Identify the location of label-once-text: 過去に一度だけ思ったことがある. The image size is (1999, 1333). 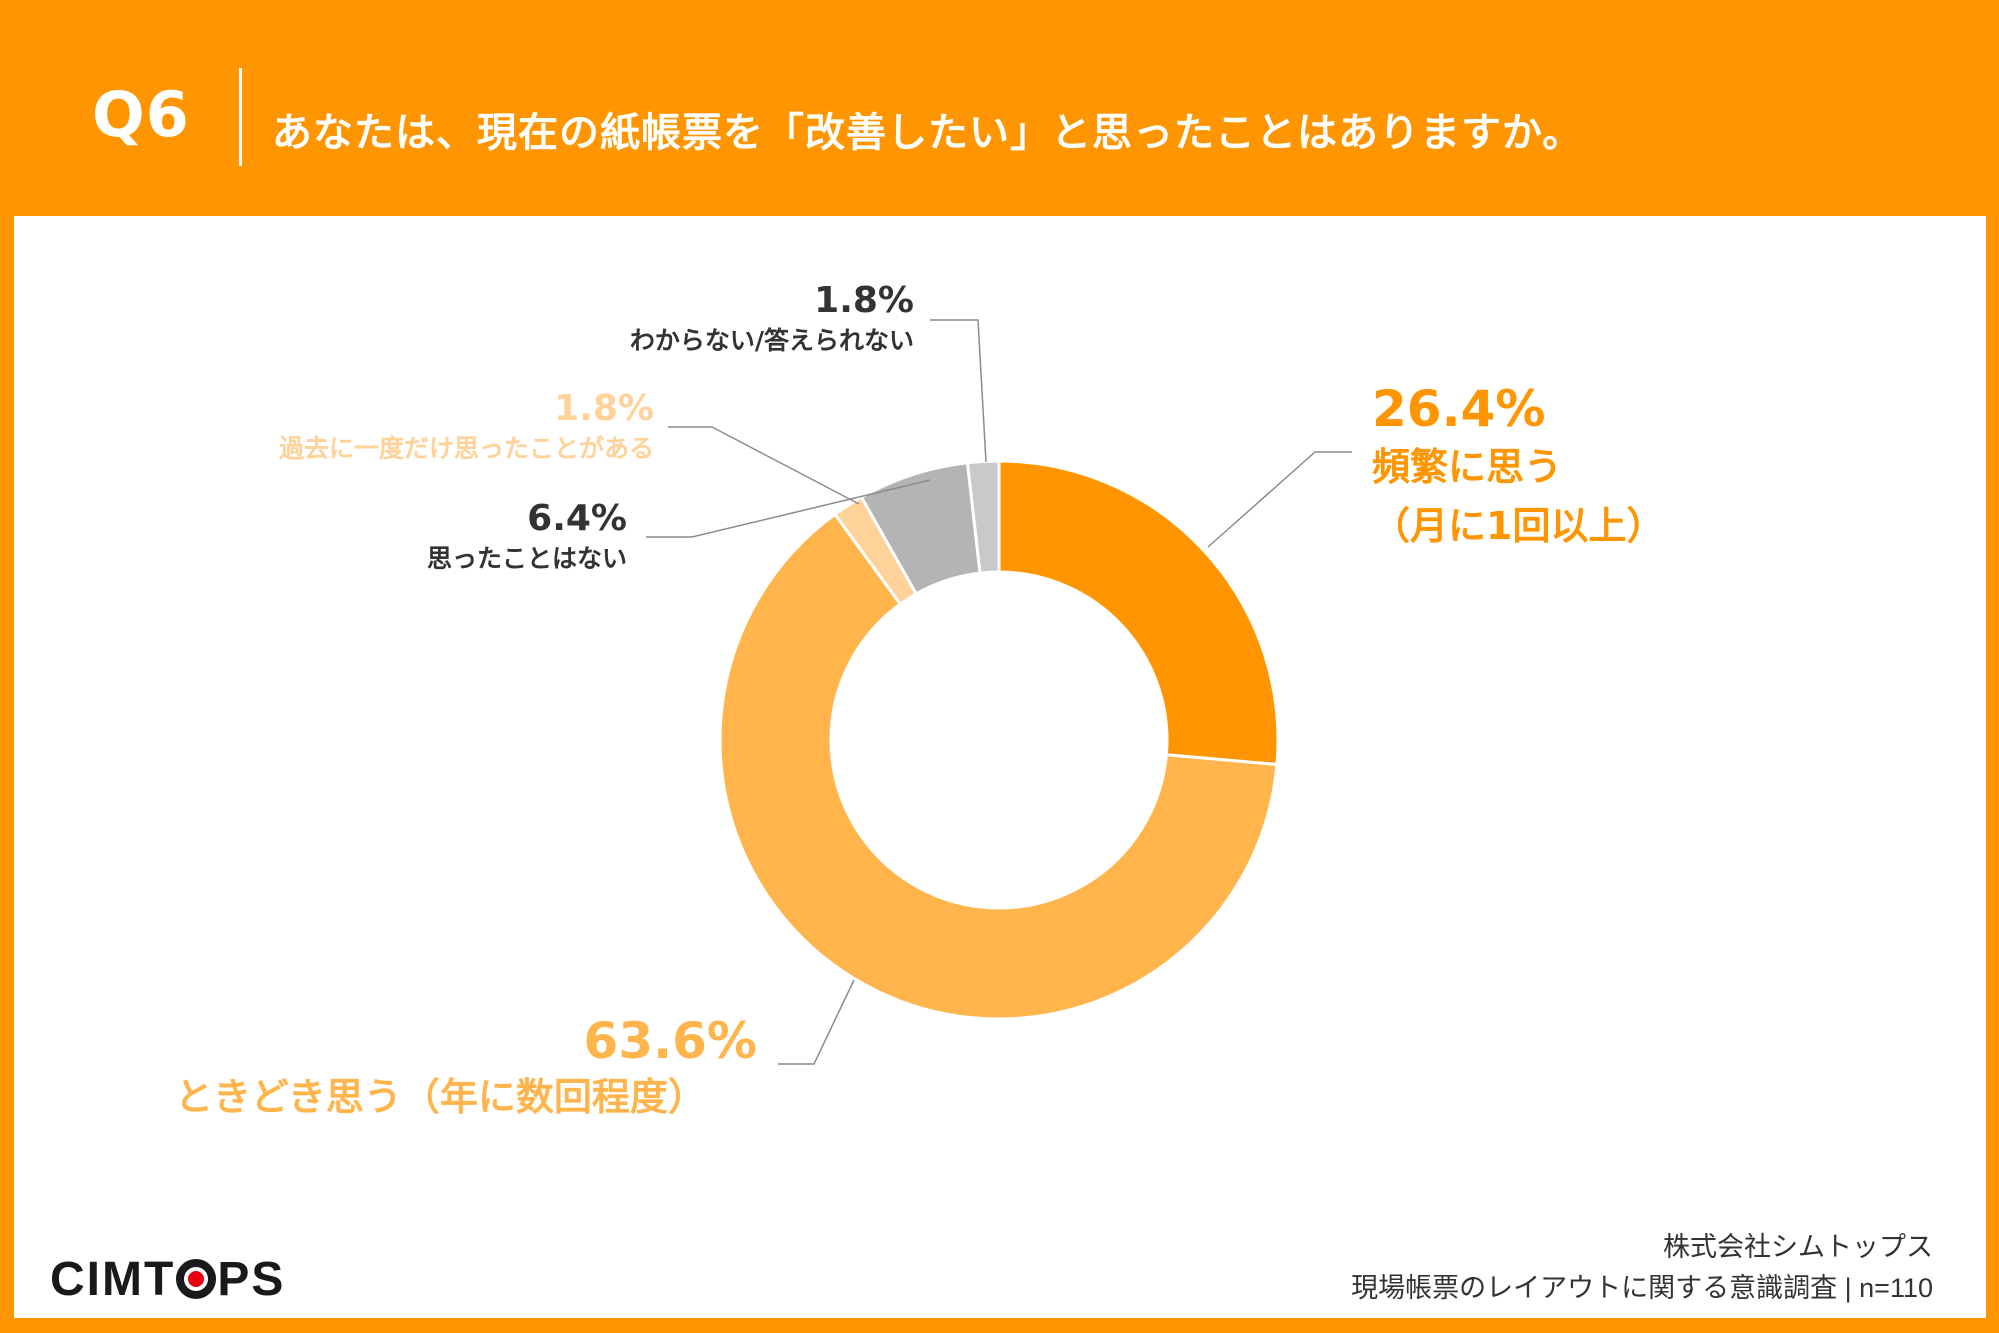
(466, 448).